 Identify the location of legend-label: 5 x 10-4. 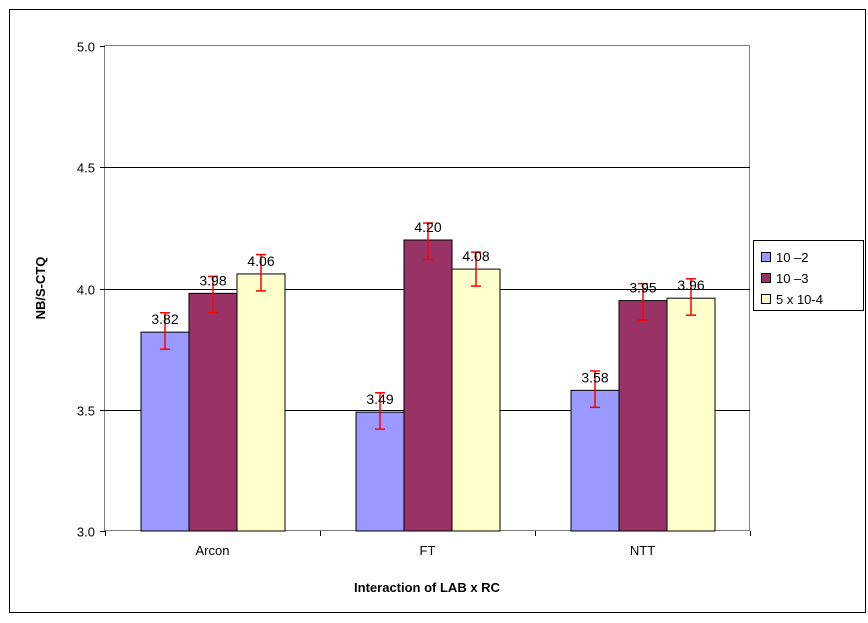
(799, 299).